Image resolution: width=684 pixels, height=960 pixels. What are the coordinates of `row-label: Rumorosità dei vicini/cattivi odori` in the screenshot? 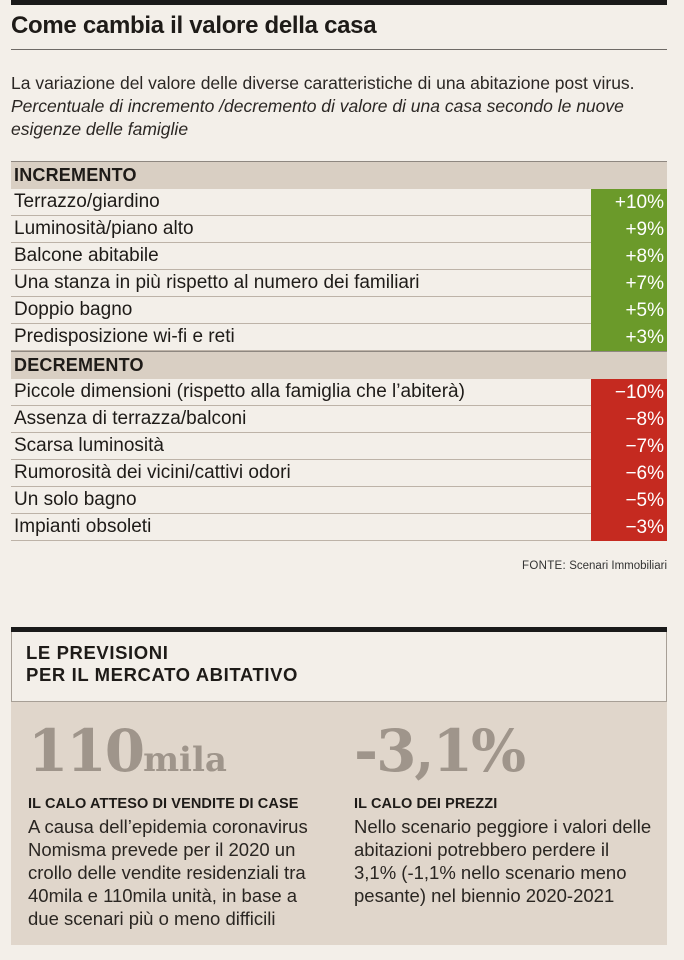 It's located at (152, 472).